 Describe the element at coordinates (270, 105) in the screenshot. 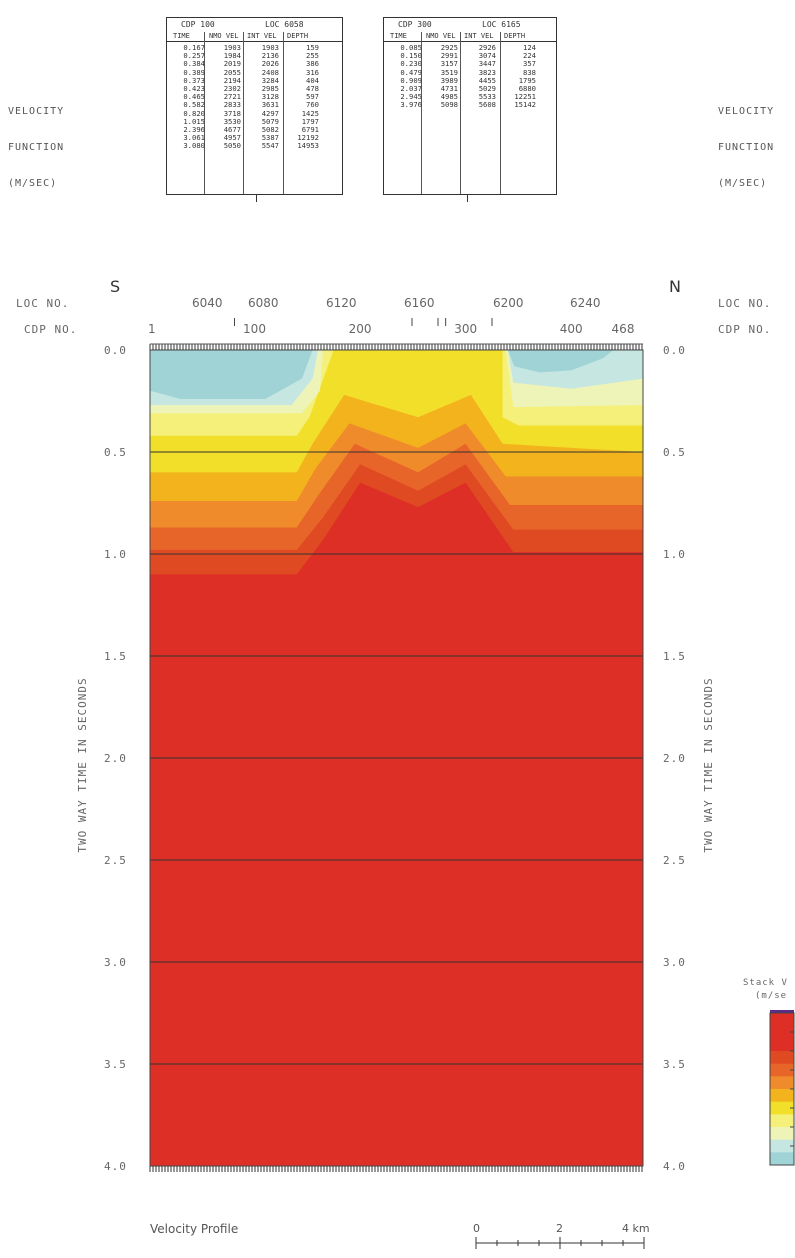

I see `table-cell: 3631` at that location.